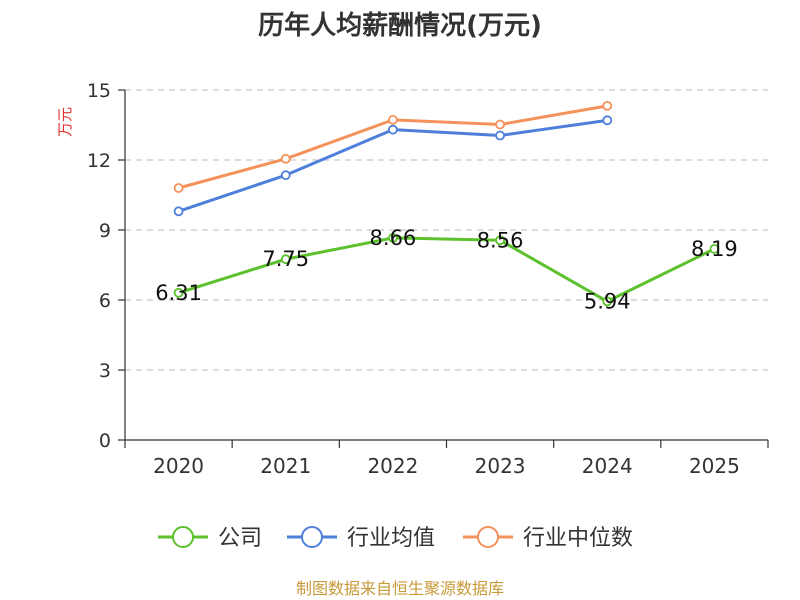  Describe the element at coordinates (392, 466) in the screenshot. I see `x-tick-label: 2022` at that location.